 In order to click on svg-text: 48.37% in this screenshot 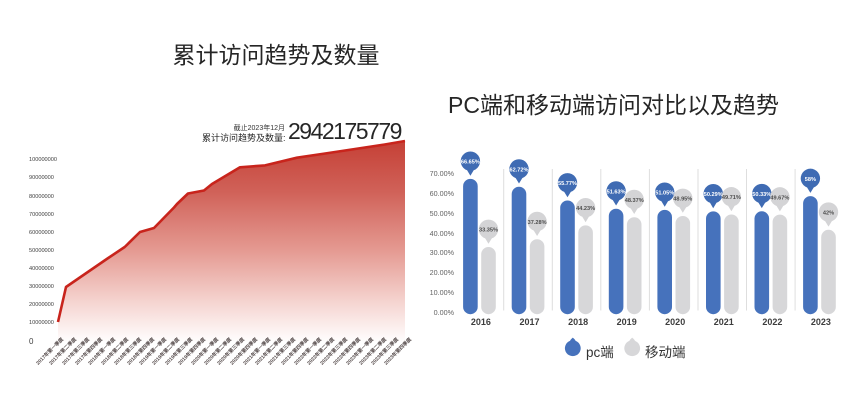, I will do `click(634, 201)`.